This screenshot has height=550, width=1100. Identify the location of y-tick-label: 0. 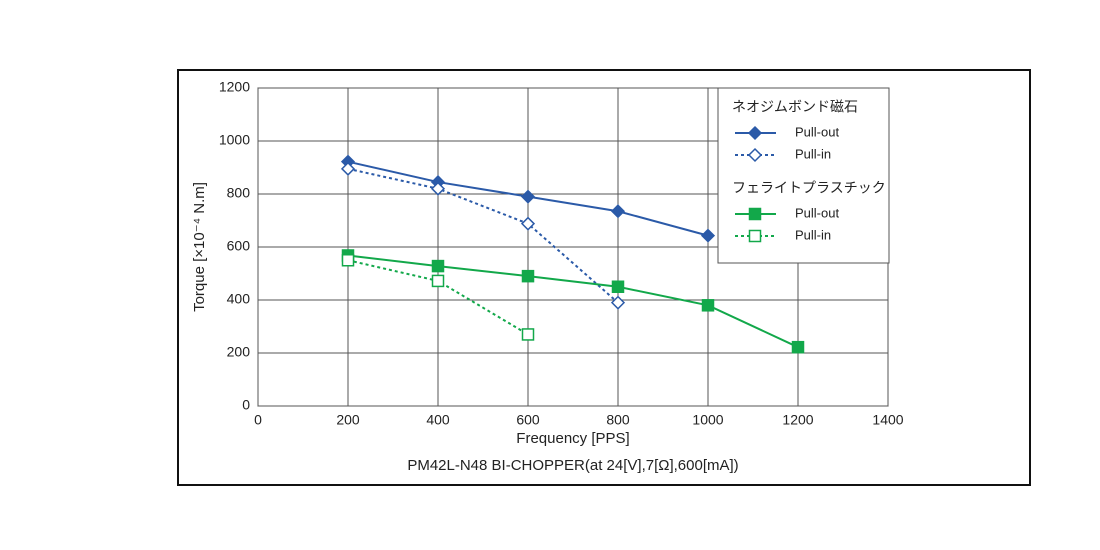
(246, 405).